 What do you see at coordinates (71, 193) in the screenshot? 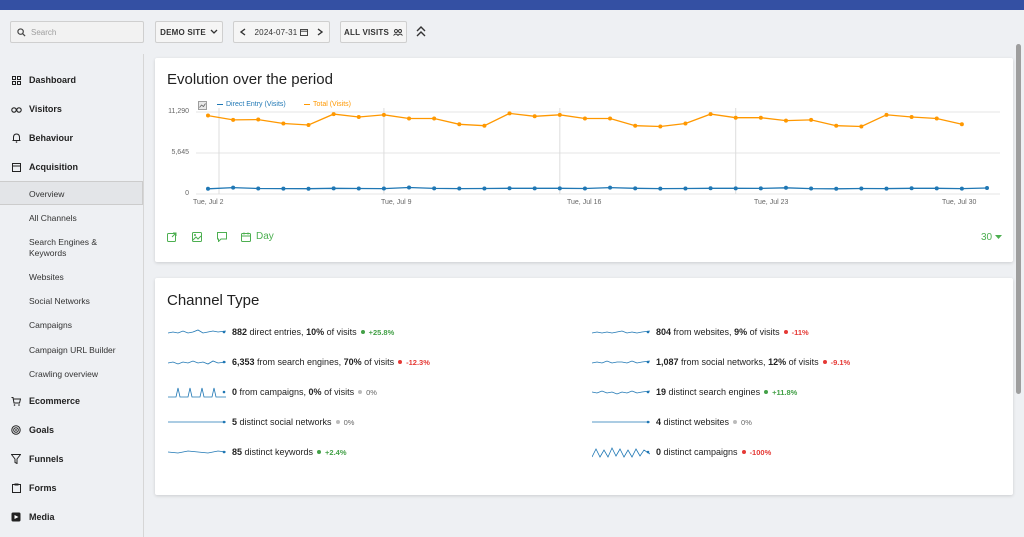
I see `active-item-highlight` at bounding box center [71, 193].